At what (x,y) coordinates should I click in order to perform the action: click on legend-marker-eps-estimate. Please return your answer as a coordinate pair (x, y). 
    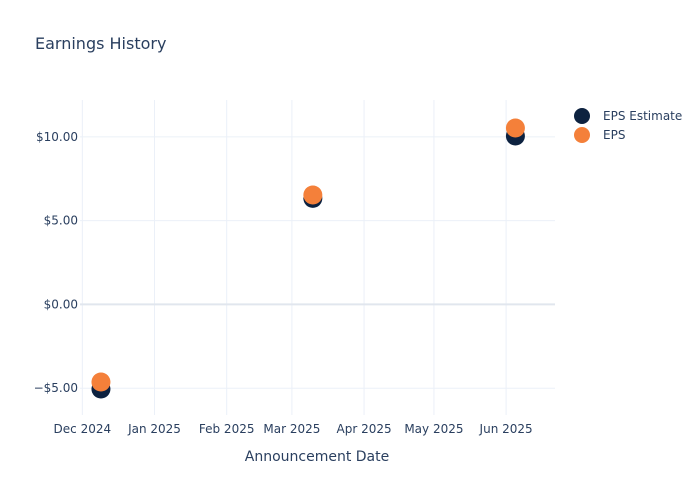
    Looking at the image, I should click on (582, 115).